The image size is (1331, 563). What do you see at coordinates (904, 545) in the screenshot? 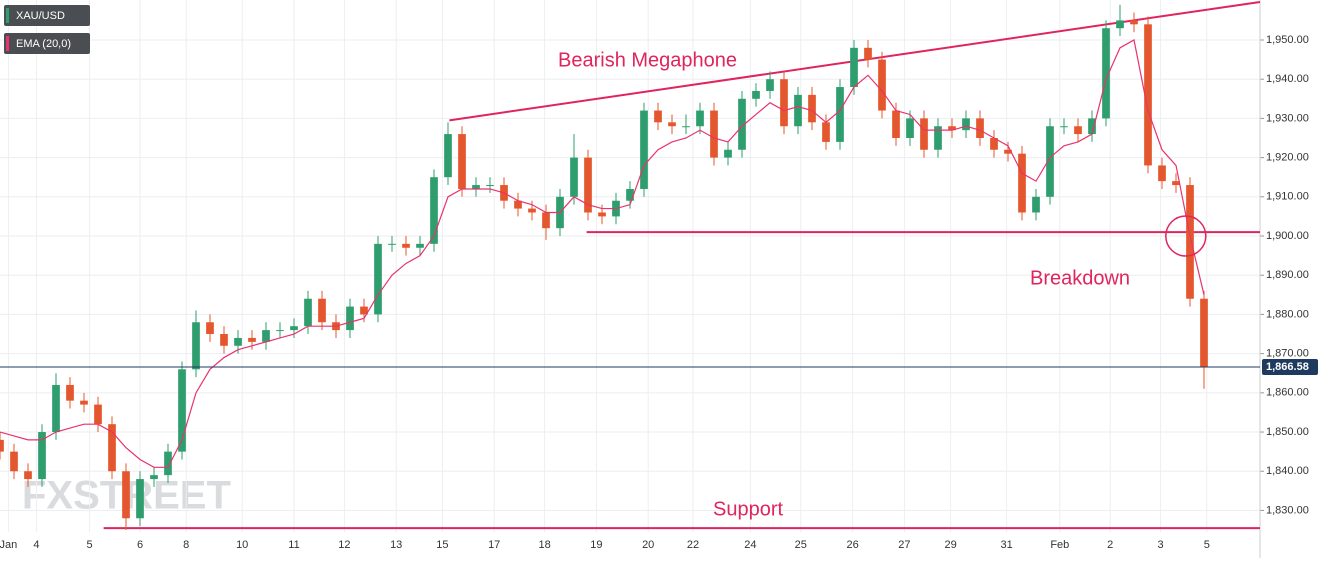
I see `x-tick-label: 27` at bounding box center [904, 545].